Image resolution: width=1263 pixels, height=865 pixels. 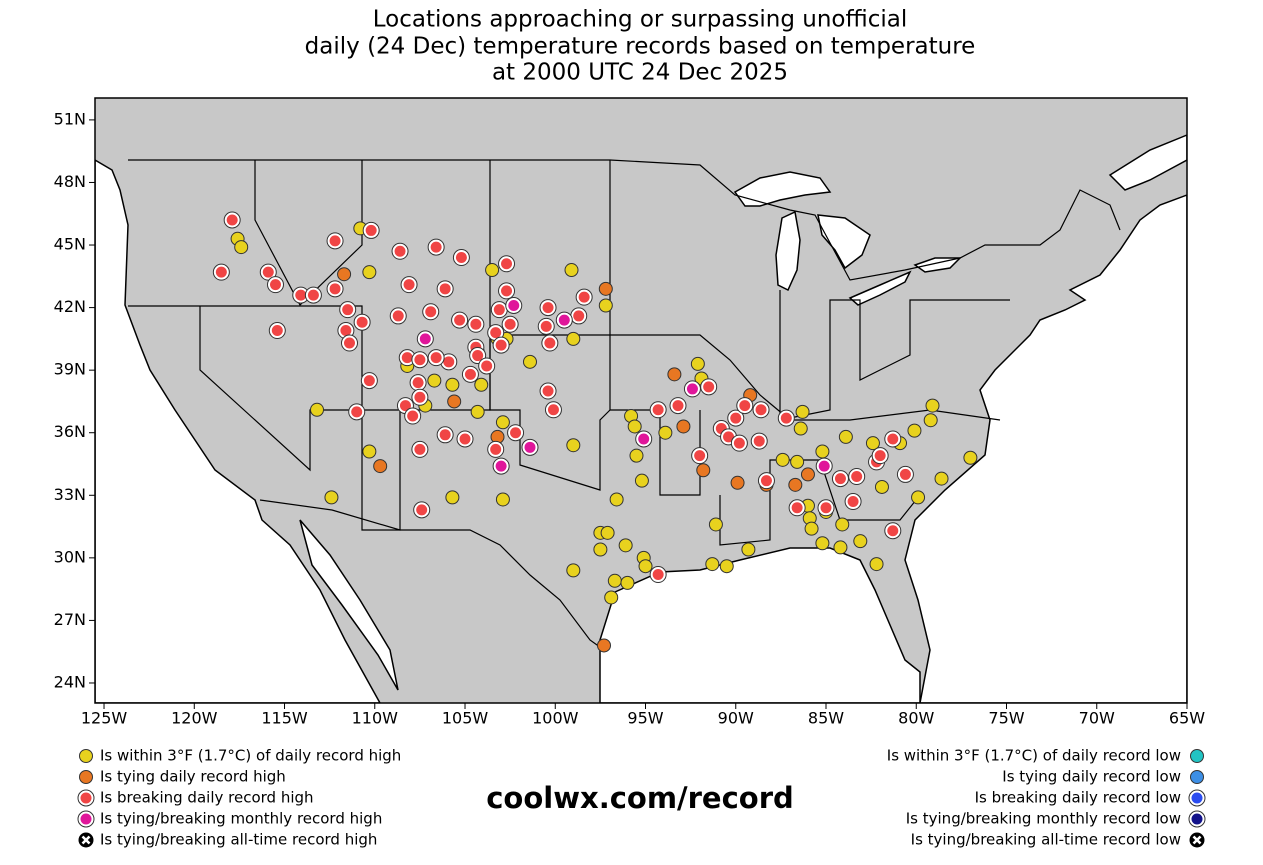 What do you see at coordinates (104, 718) in the screenshot?
I see `x-tick-label: 125W` at bounding box center [104, 718].